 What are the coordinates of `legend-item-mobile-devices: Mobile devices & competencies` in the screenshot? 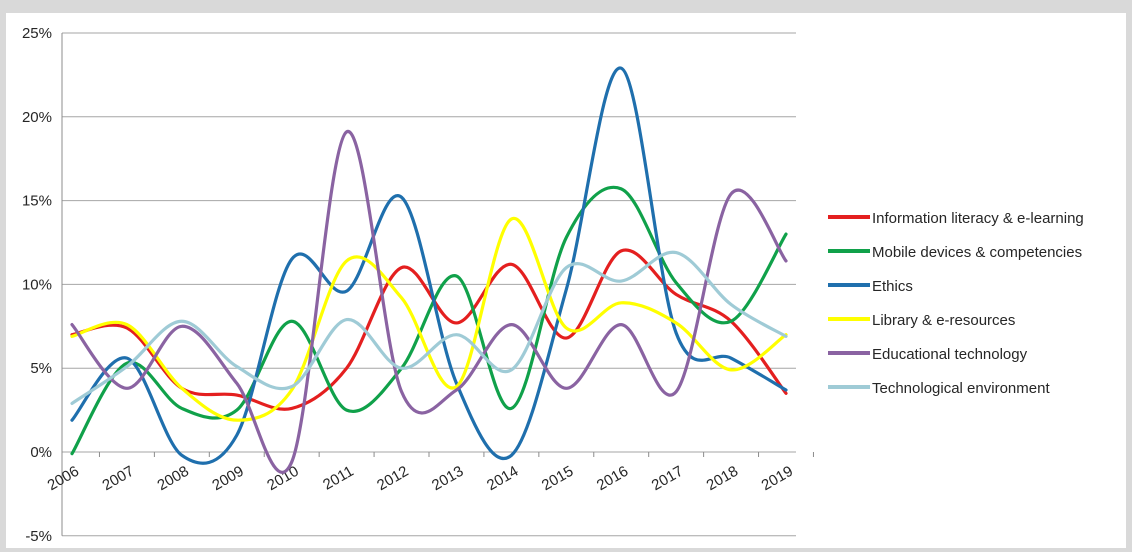 It's located at (956, 252).